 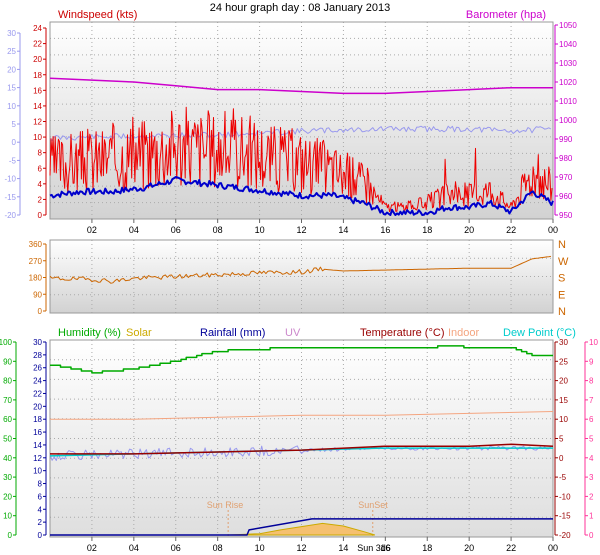 I want to click on rainfall-series, so click(x=301, y=527).